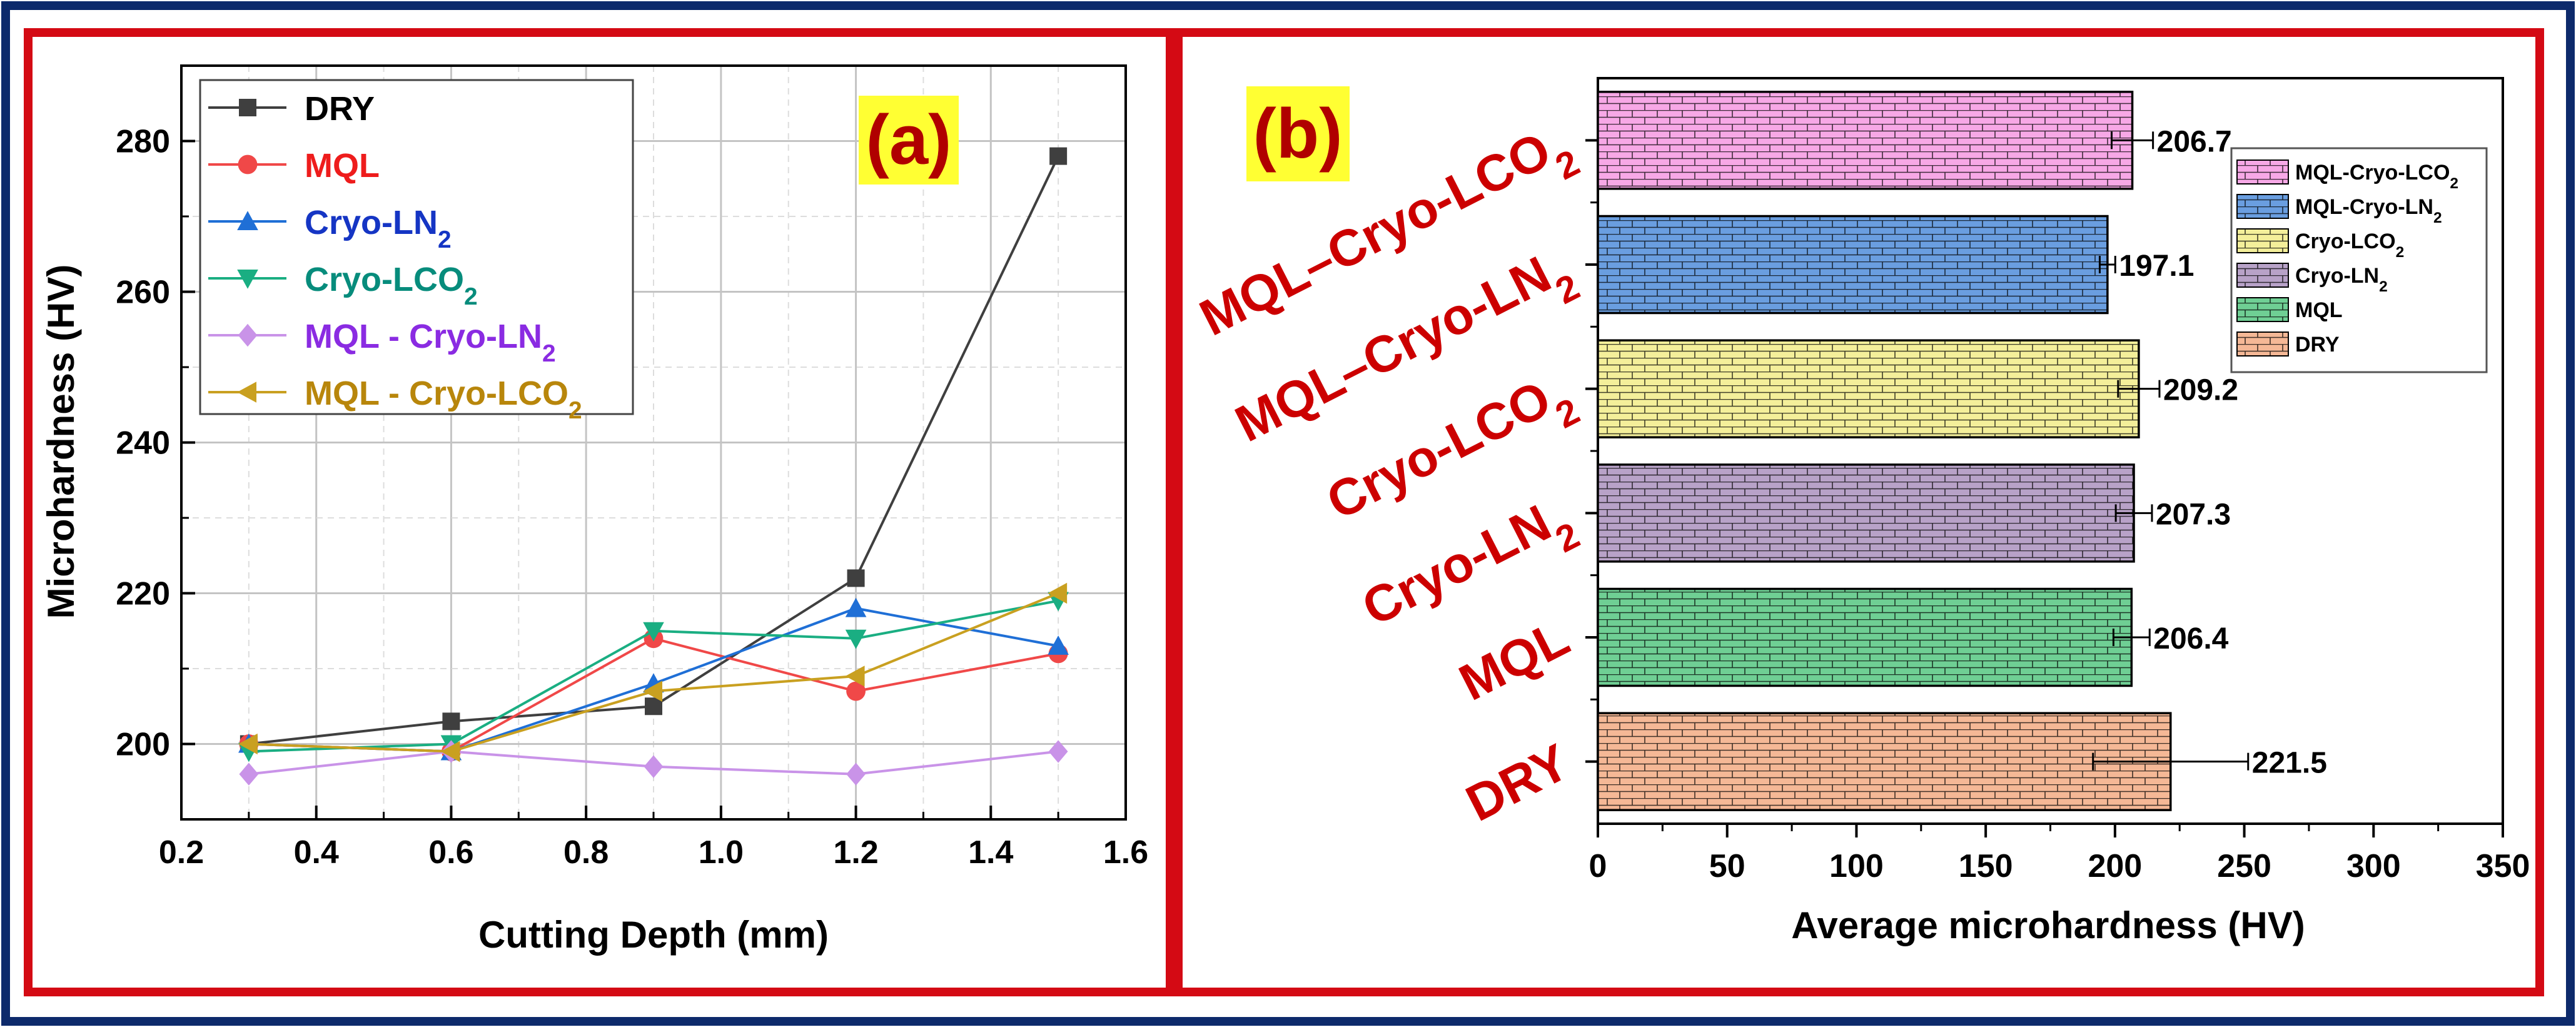 The width and height of the screenshot is (2576, 1027). What do you see at coordinates (2193, 514) in the screenshot?
I see `bar-value-label: 207.3` at bounding box center [2193, 514].